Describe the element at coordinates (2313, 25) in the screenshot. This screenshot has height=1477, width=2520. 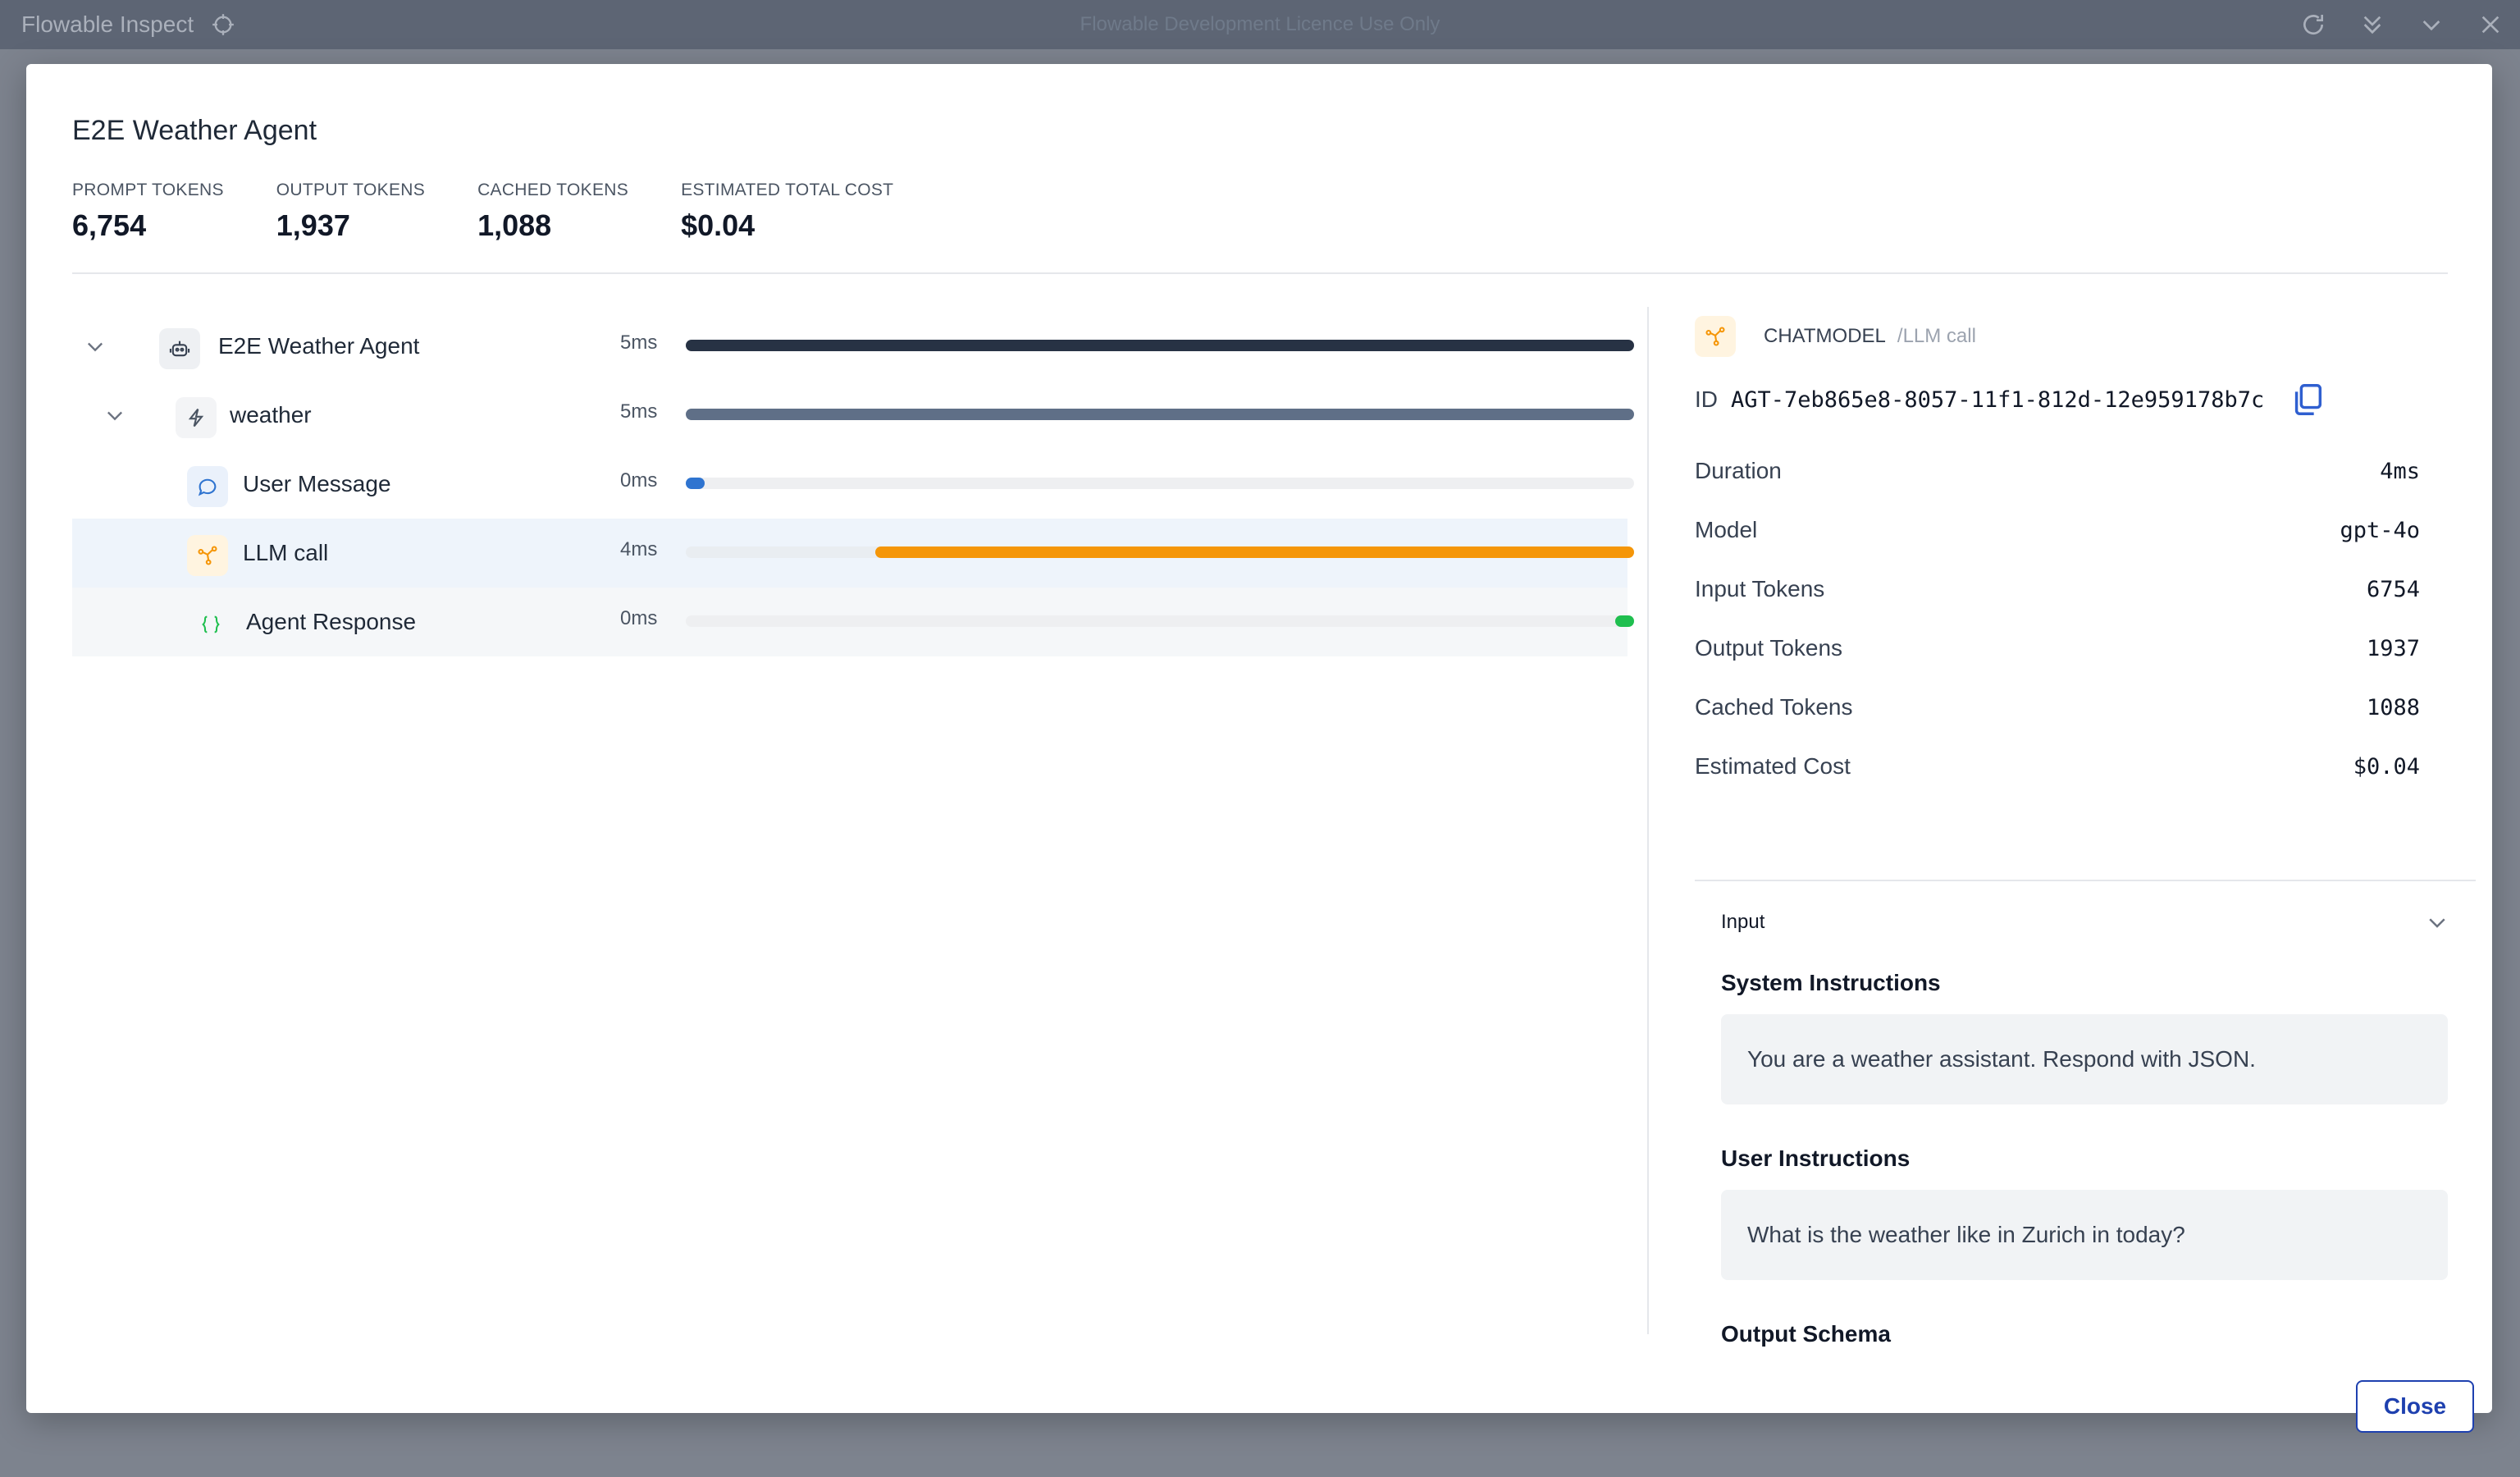
I see `refresh-icon` at that location.